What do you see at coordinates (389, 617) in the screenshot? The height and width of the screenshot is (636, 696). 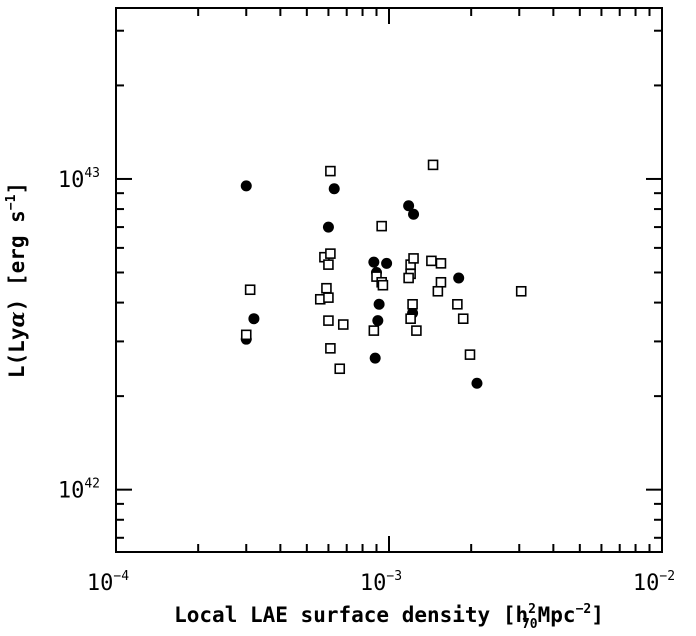 I see `x-axis-title: Local LAE surface density [h2 70Mpc−2]` at bounding box center [389, 617].